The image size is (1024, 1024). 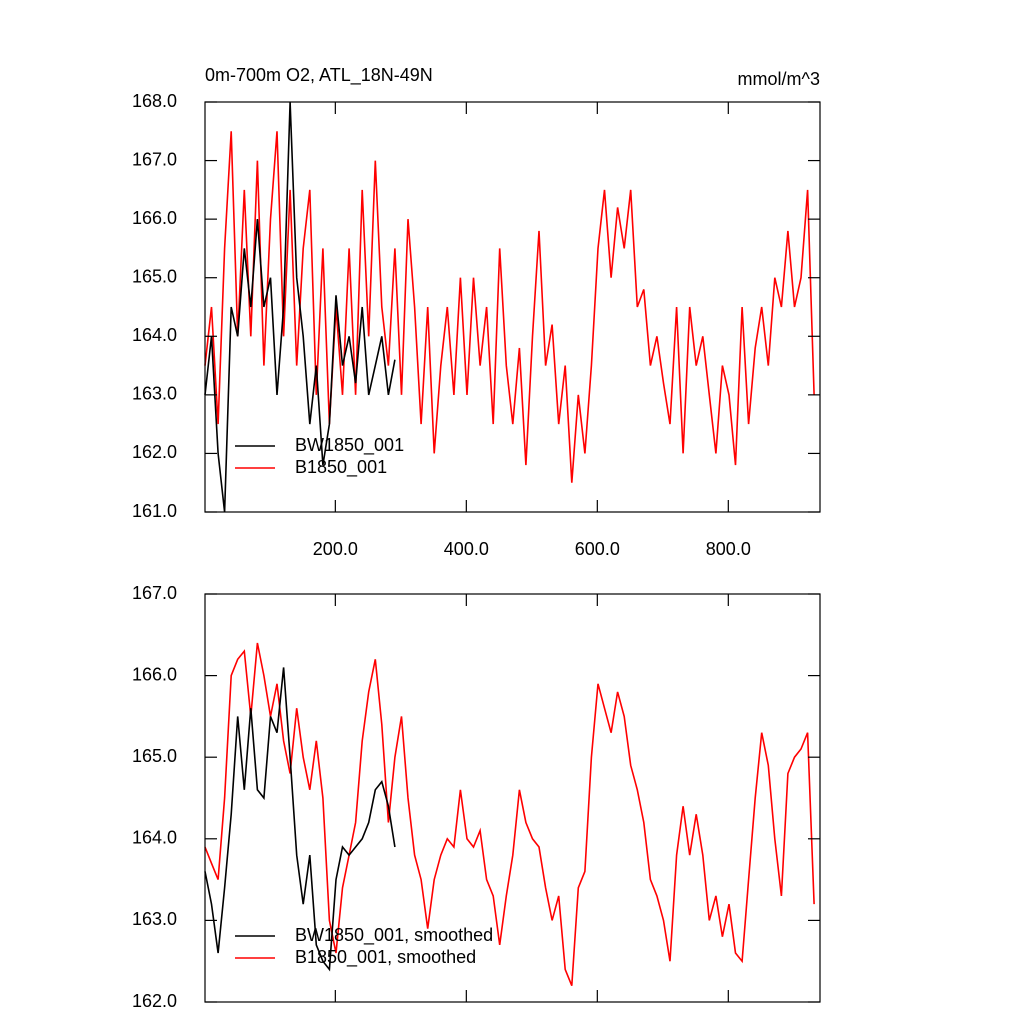 I want to click on x-tick-label: 600.0, so click(x=597, y=549).